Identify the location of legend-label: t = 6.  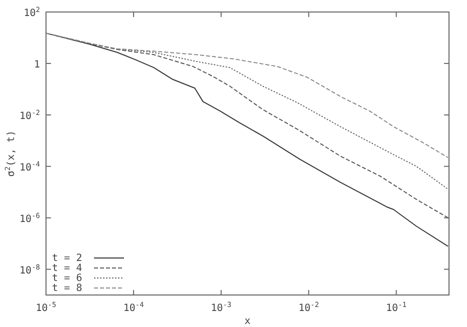
(67, 278).